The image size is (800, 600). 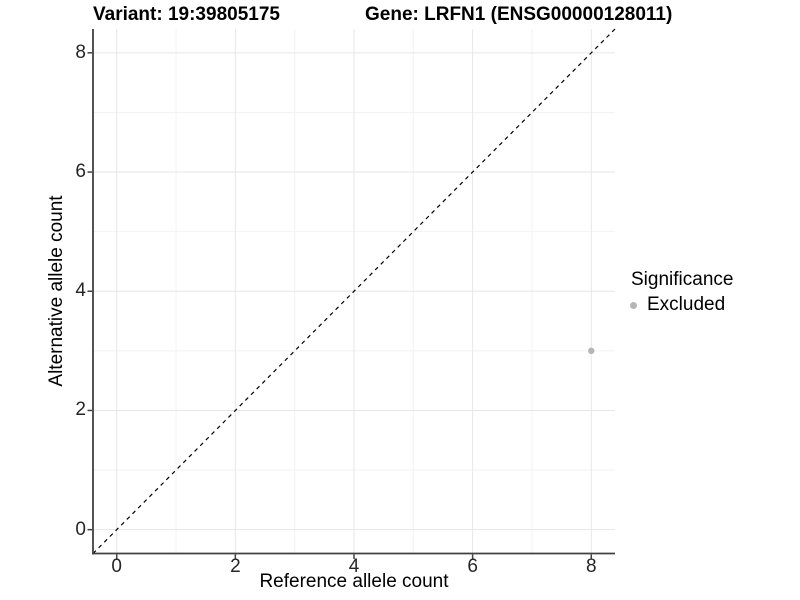 What do you see at coordinates (682, 279) in the screenshot?
I see `legend-title: Significance` at bounding box center [682, 279].